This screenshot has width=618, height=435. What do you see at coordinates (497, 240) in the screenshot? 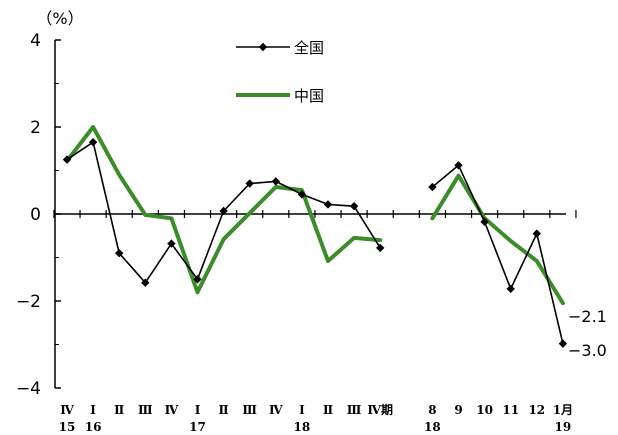
I see `series-line-chugoku` at bounding box center [497, 240].